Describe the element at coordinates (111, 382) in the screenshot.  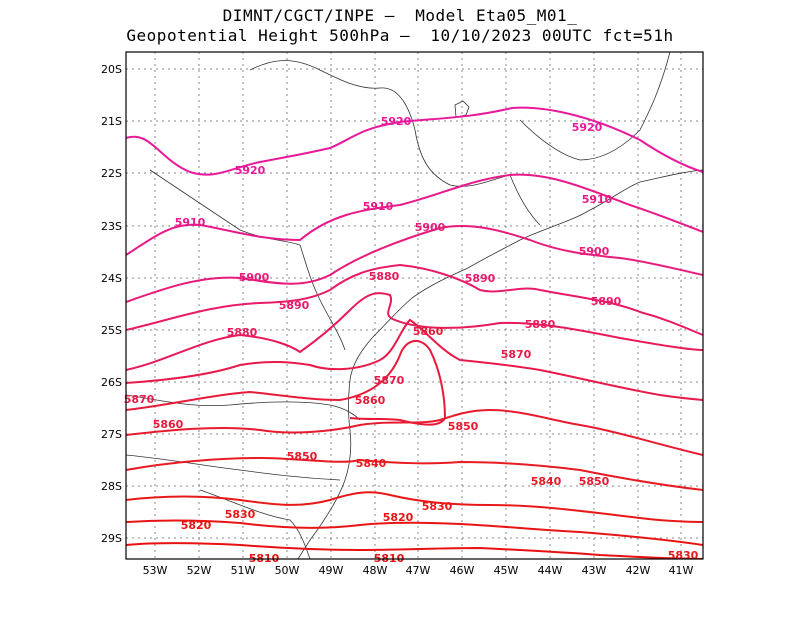
I see `lat-label: 26S` at that location.